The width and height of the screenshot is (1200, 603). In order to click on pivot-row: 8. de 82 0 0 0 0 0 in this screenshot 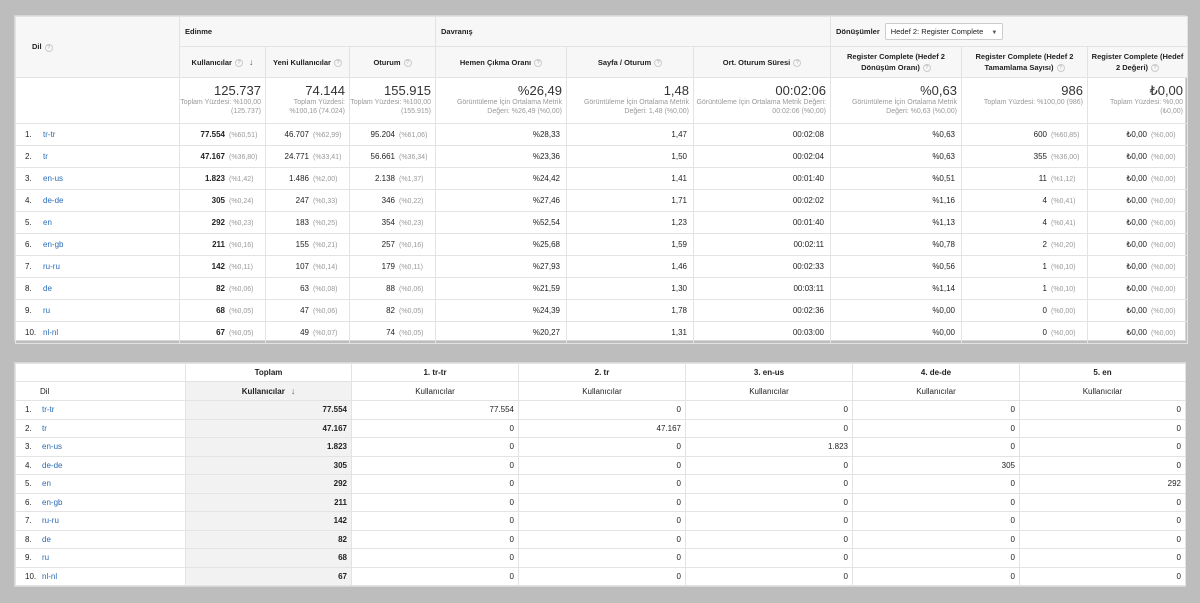, I will do `click(600, 539)`.